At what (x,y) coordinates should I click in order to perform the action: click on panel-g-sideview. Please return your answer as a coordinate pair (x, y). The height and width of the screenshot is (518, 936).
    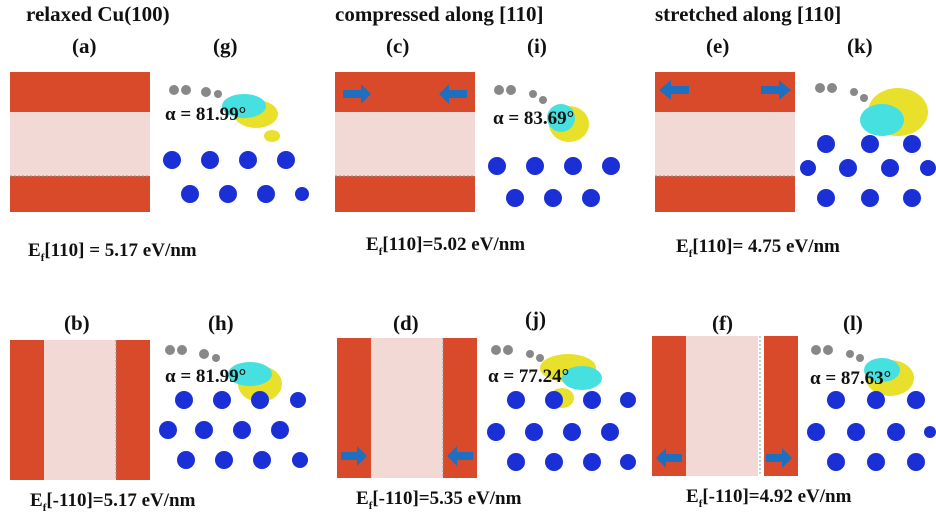
    Looking at the image, I should click on (236, 144).